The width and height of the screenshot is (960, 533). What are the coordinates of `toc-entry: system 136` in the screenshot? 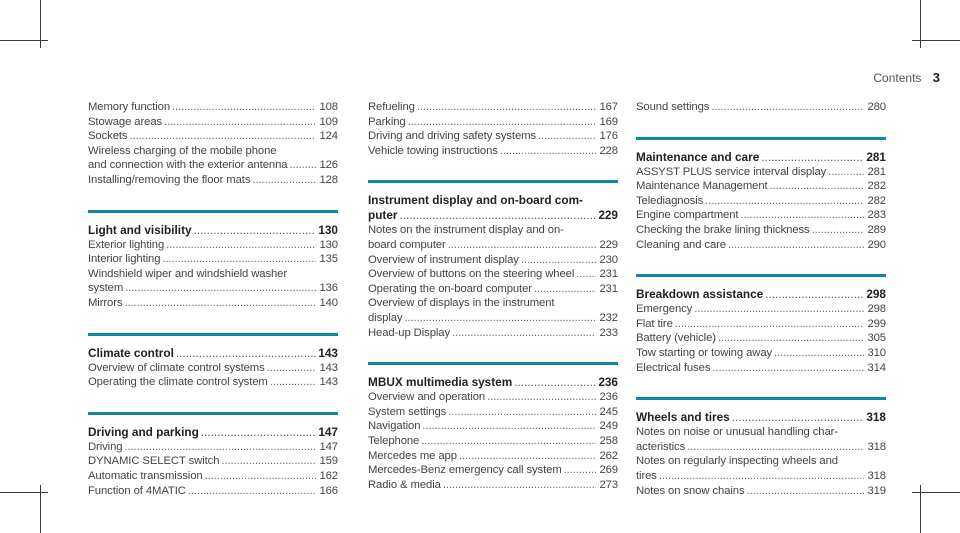 It's located at (213, 288).